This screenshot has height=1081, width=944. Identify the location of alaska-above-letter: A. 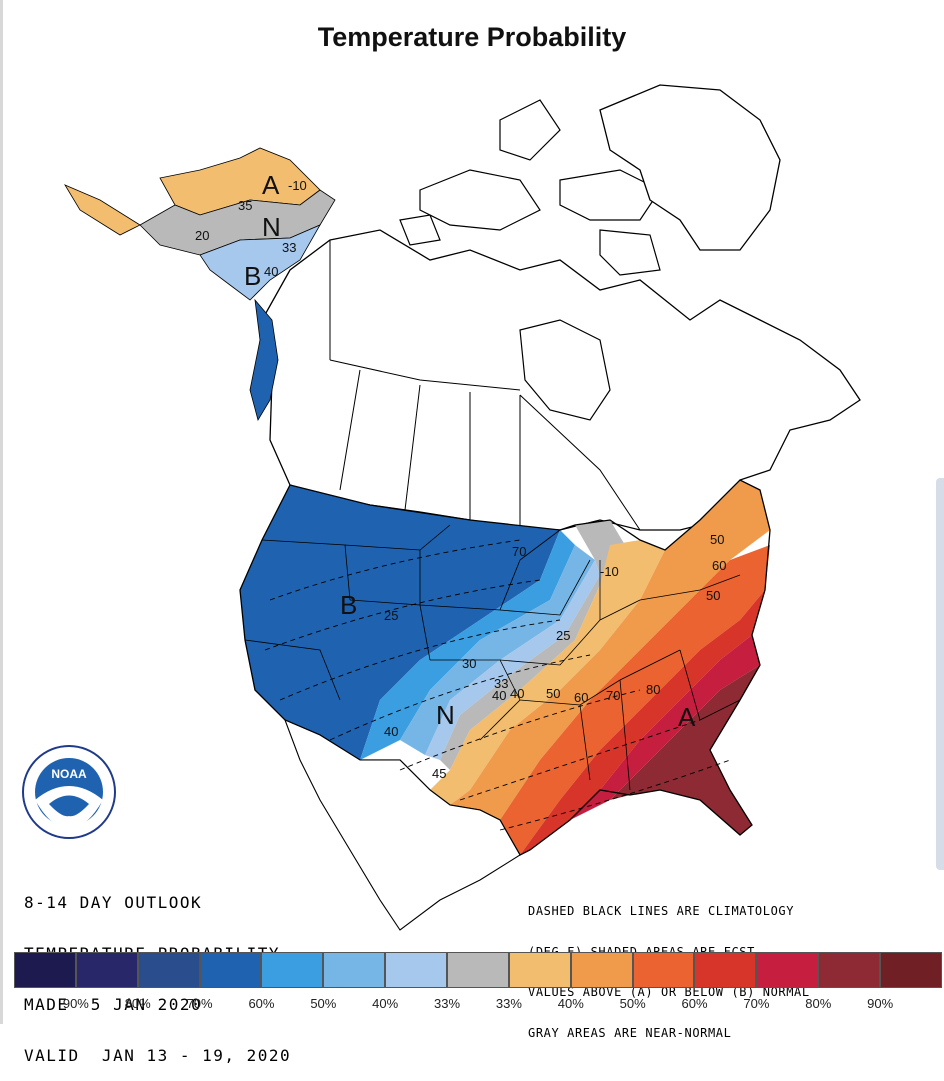
(271, 185).